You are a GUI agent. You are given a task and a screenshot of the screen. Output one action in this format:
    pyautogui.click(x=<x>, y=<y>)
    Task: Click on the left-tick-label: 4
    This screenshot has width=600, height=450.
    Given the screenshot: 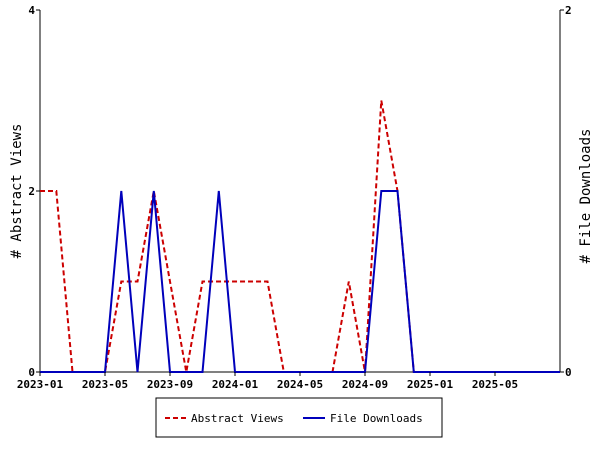 What is the action you would take?
    pyautogui.click(x=31, y=10)
    